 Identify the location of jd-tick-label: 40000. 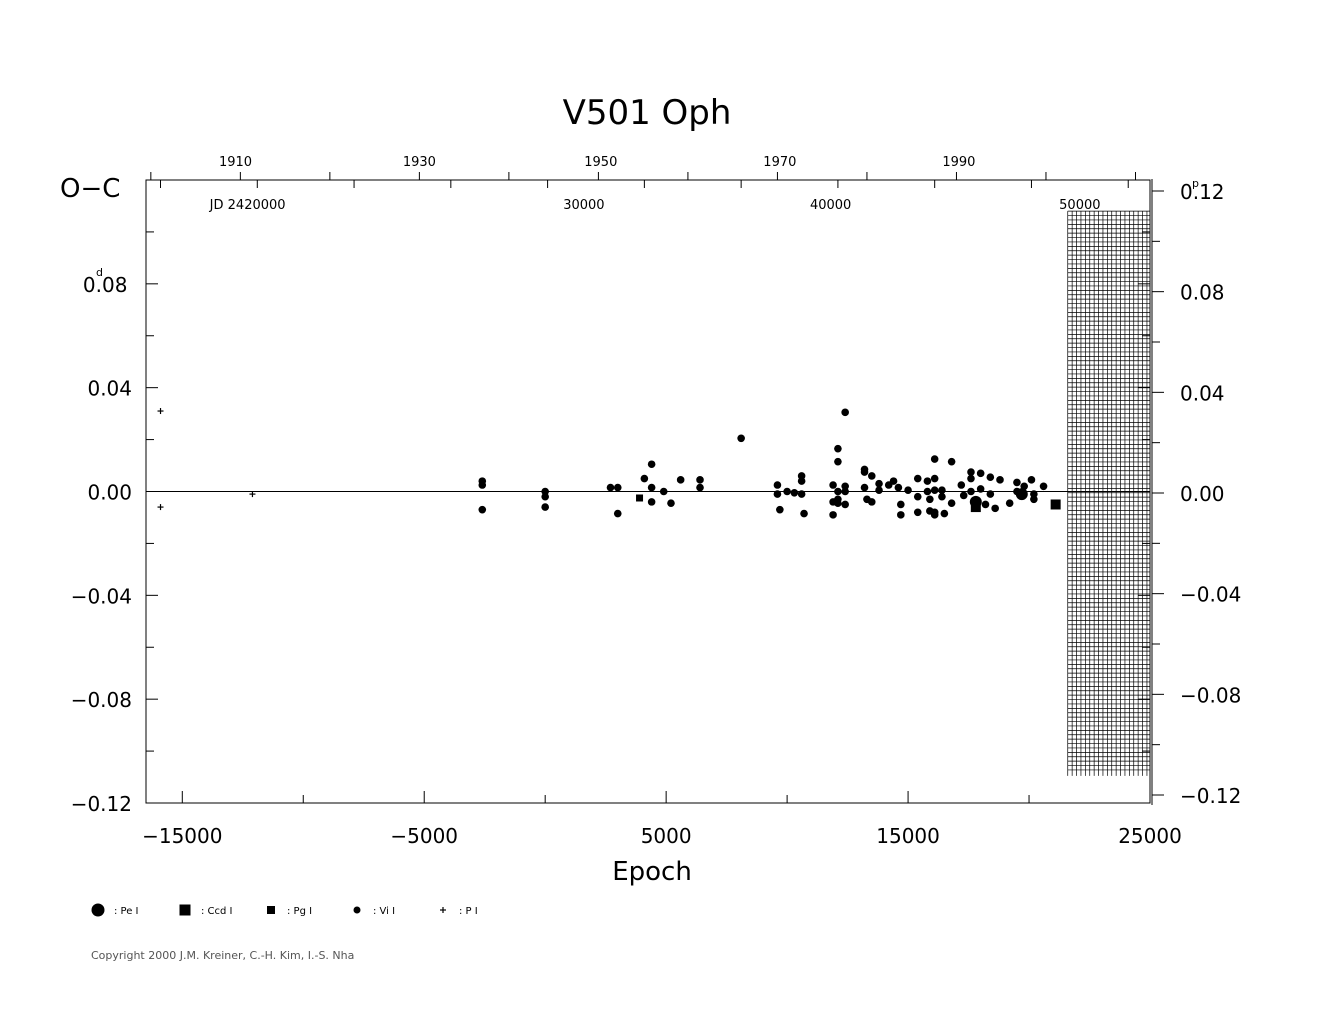
(830, 205).